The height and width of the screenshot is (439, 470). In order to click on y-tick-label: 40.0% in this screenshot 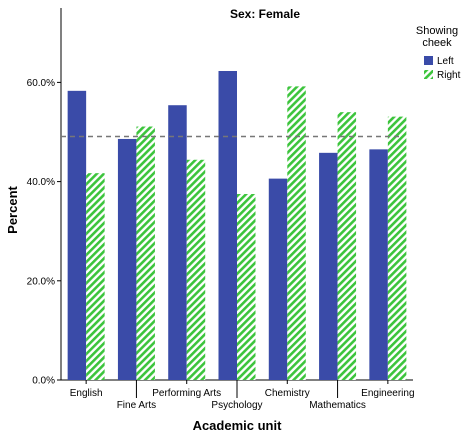, I will do `click(41, 182)`.